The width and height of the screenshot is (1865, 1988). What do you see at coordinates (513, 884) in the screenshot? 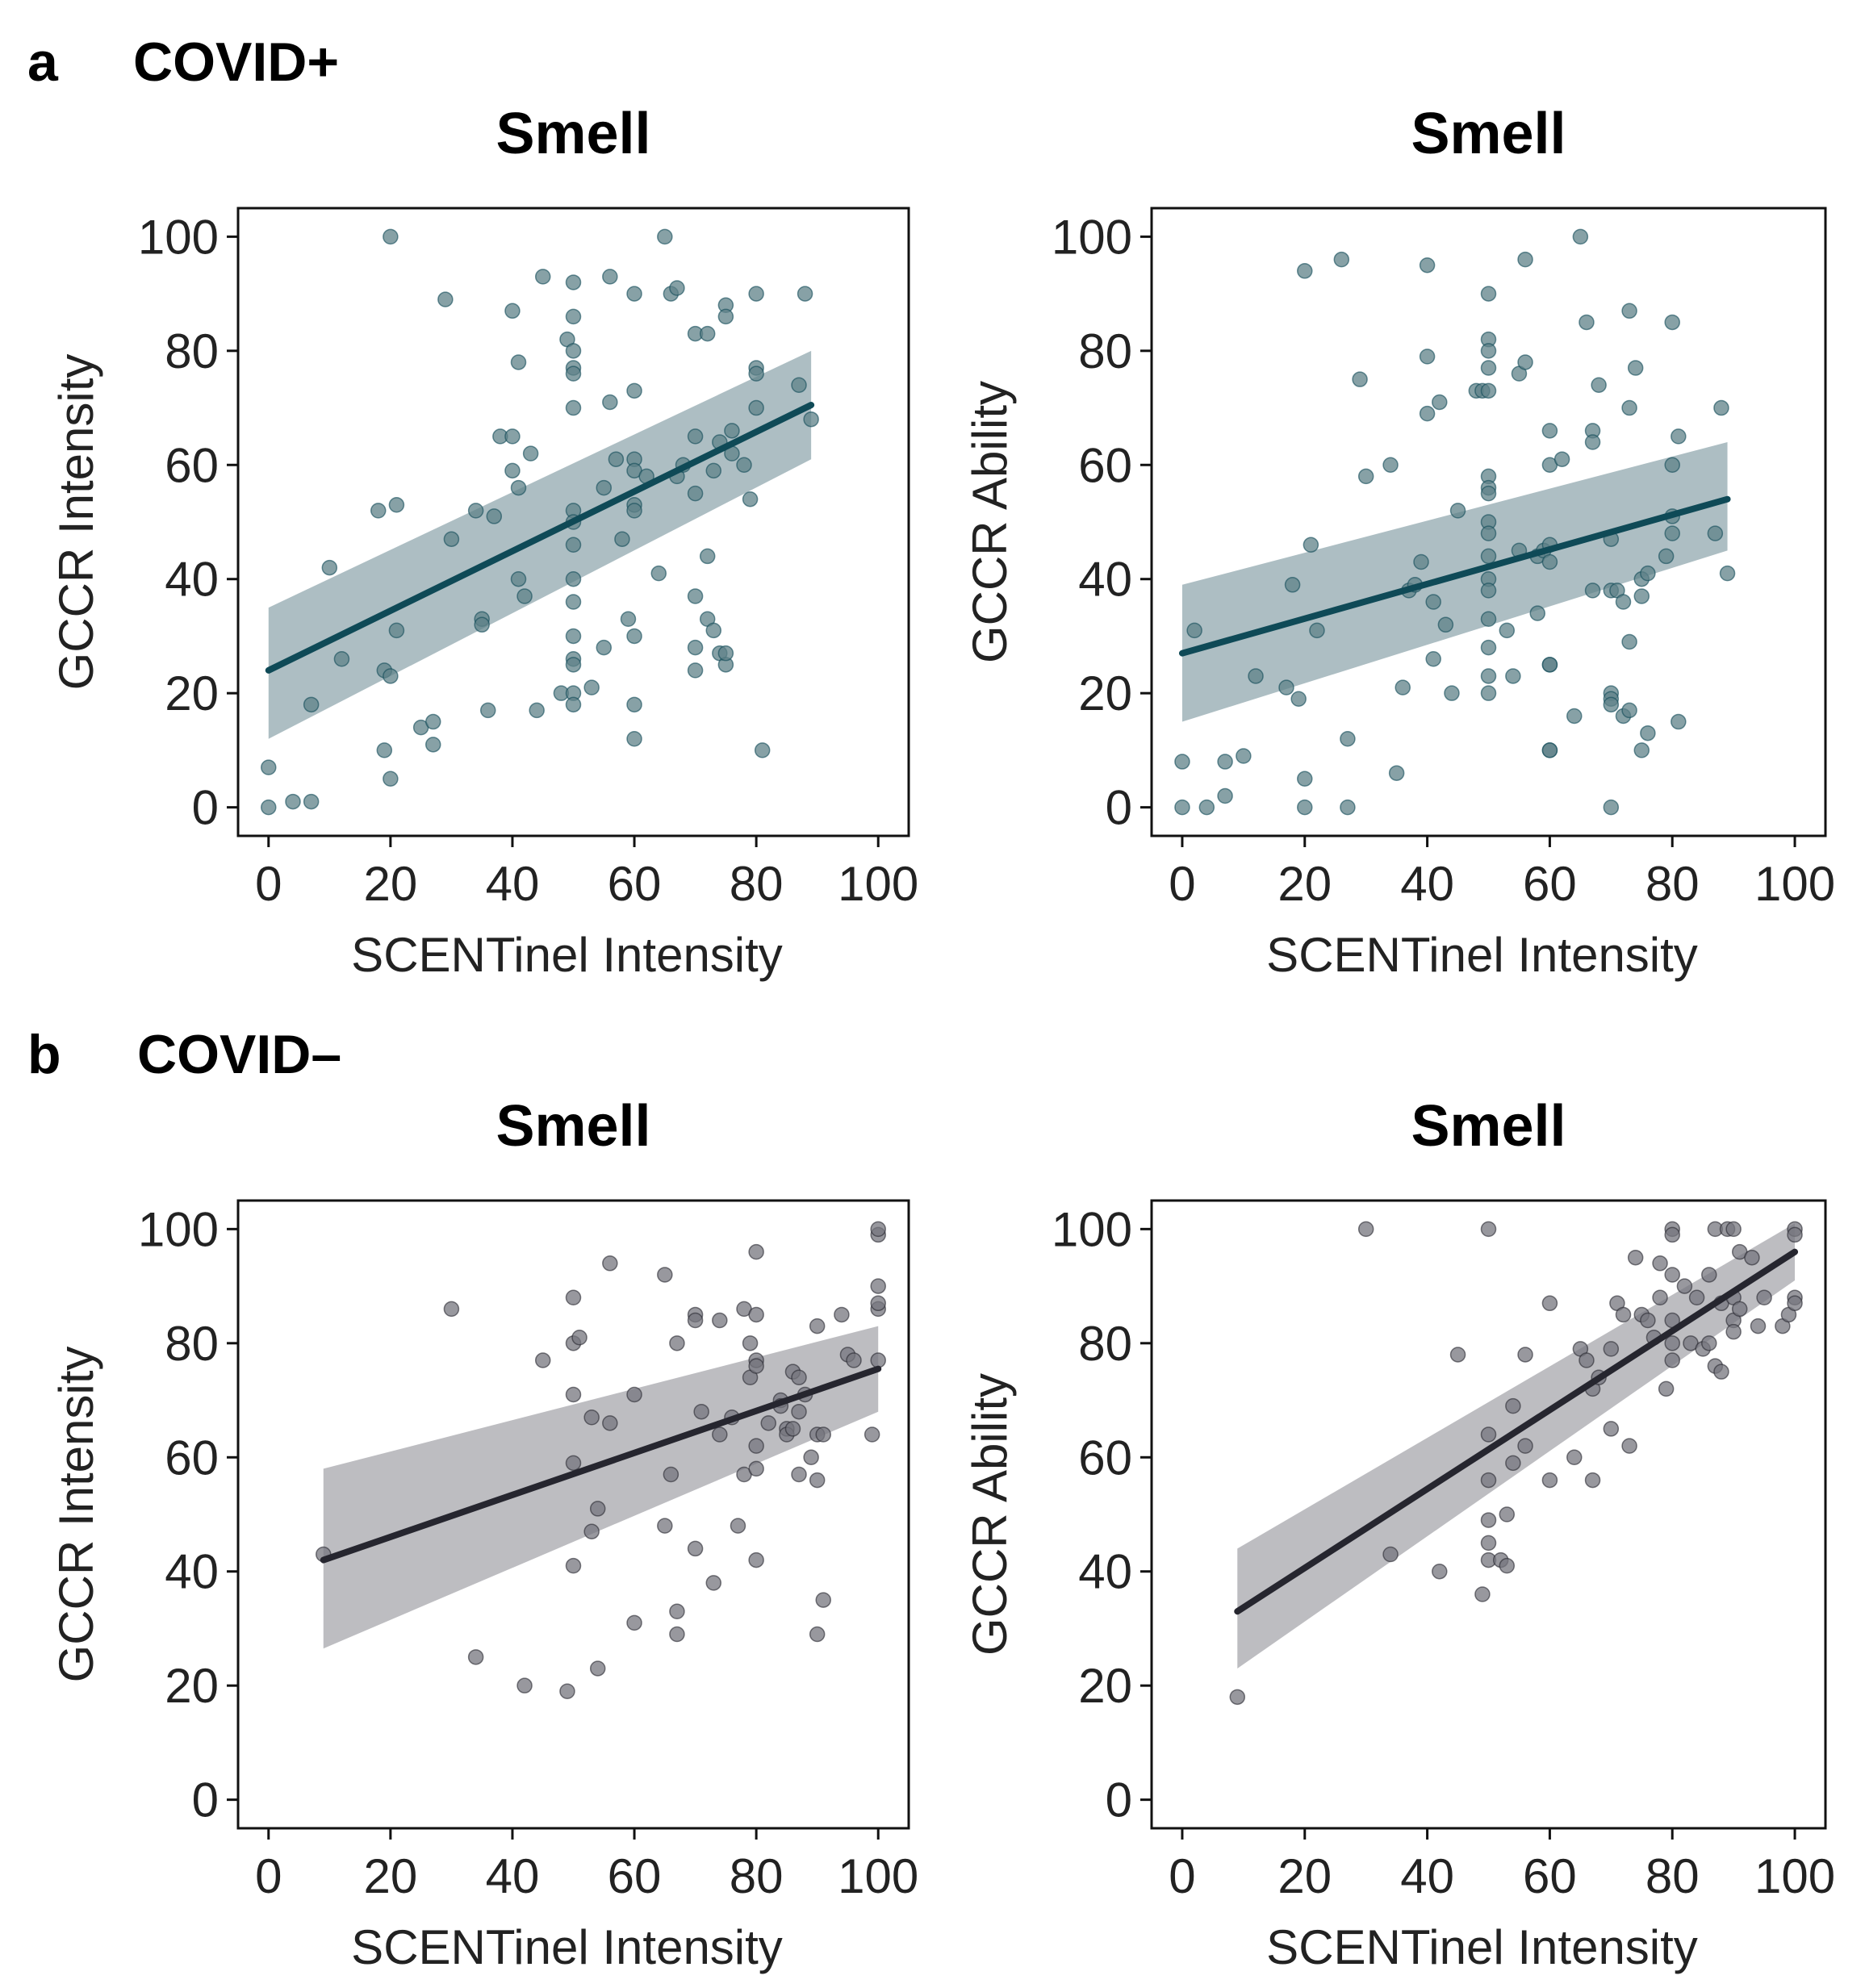
I see `x-tick-label: 40` at bounding box center [513, 884].